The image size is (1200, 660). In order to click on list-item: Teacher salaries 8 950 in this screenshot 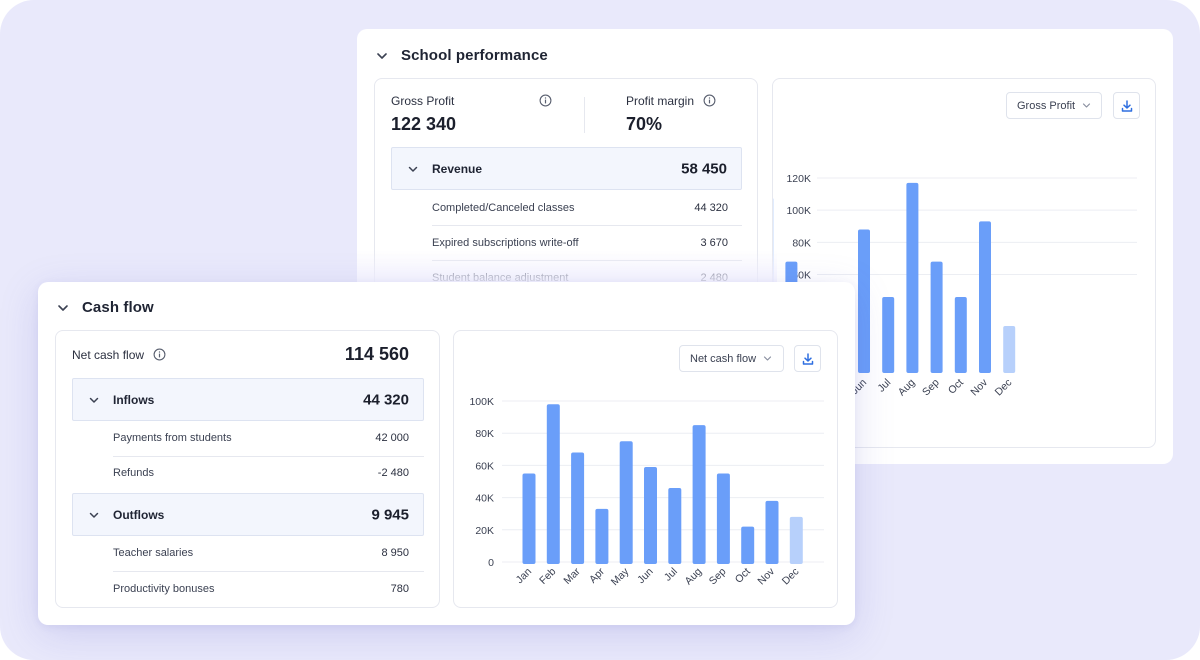, I will do `click(261, 553)`.